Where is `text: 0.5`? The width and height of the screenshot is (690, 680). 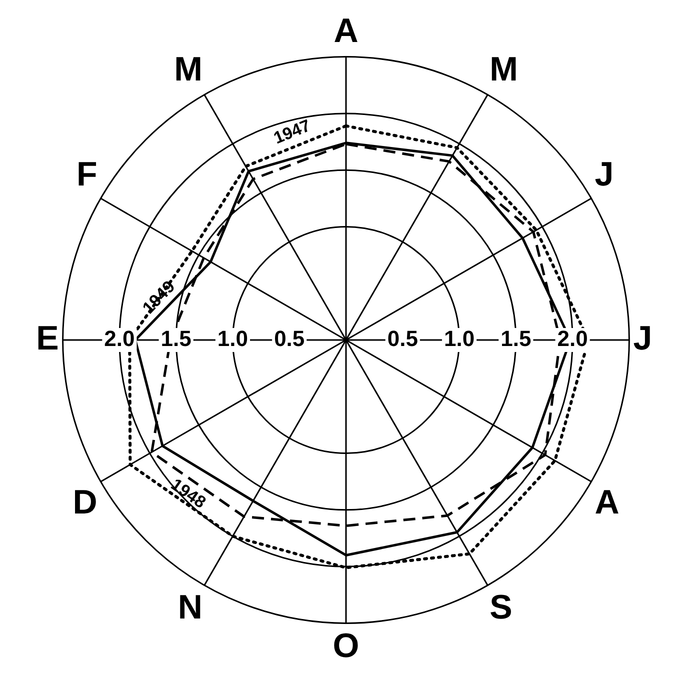 text: 0.5 is located at coordinates (402, 339).